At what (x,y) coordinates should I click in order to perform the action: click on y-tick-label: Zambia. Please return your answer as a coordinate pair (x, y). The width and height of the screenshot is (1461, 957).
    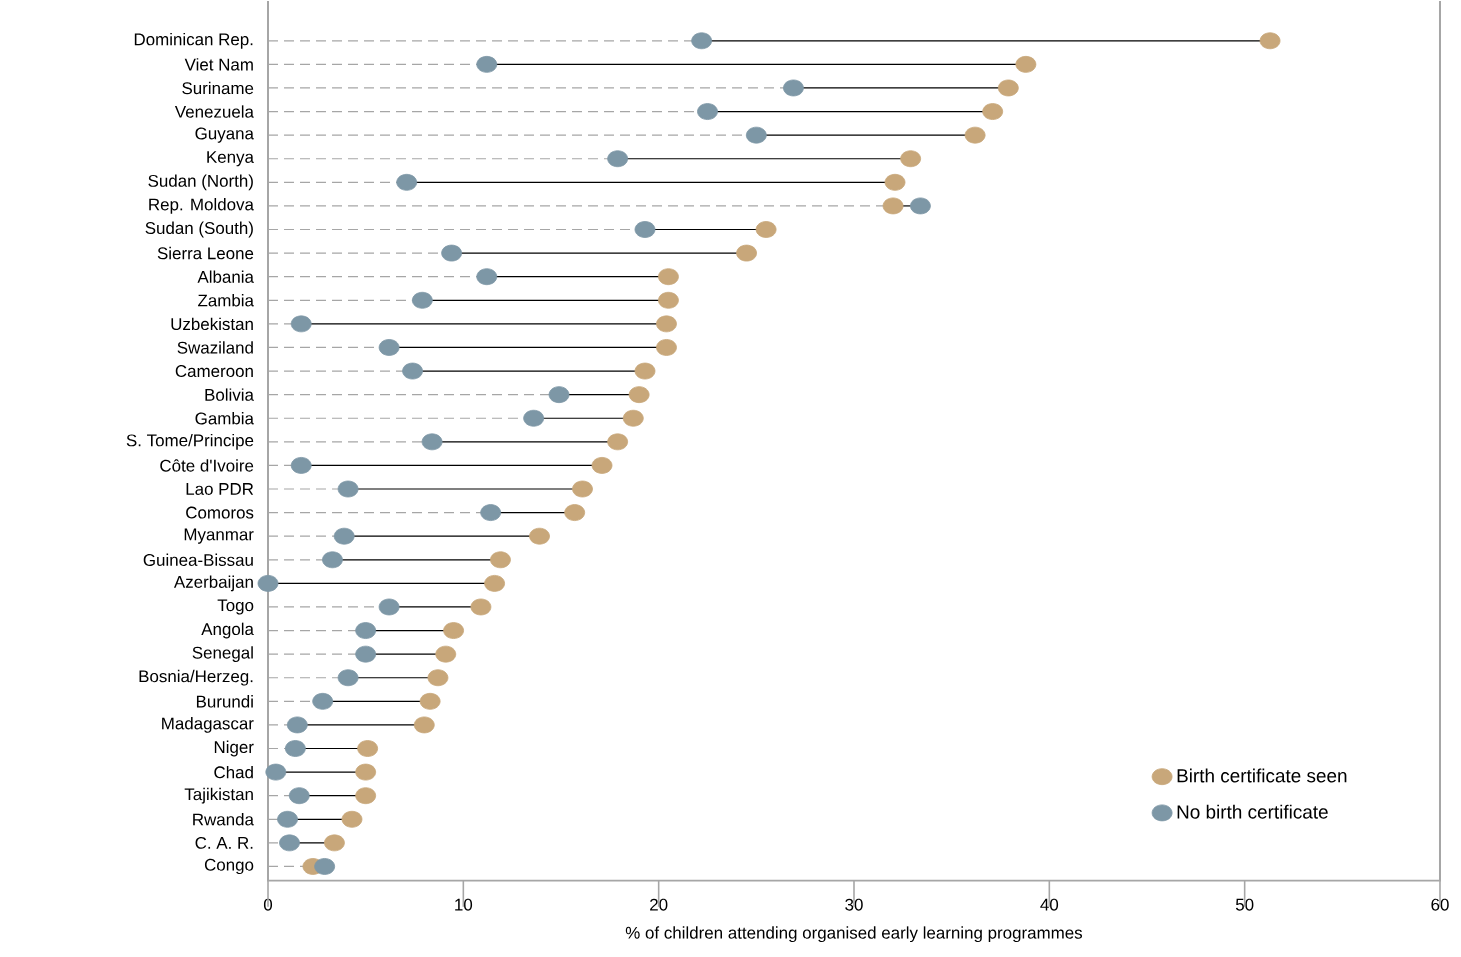
    Looking at the image, I should click on (226, 300).